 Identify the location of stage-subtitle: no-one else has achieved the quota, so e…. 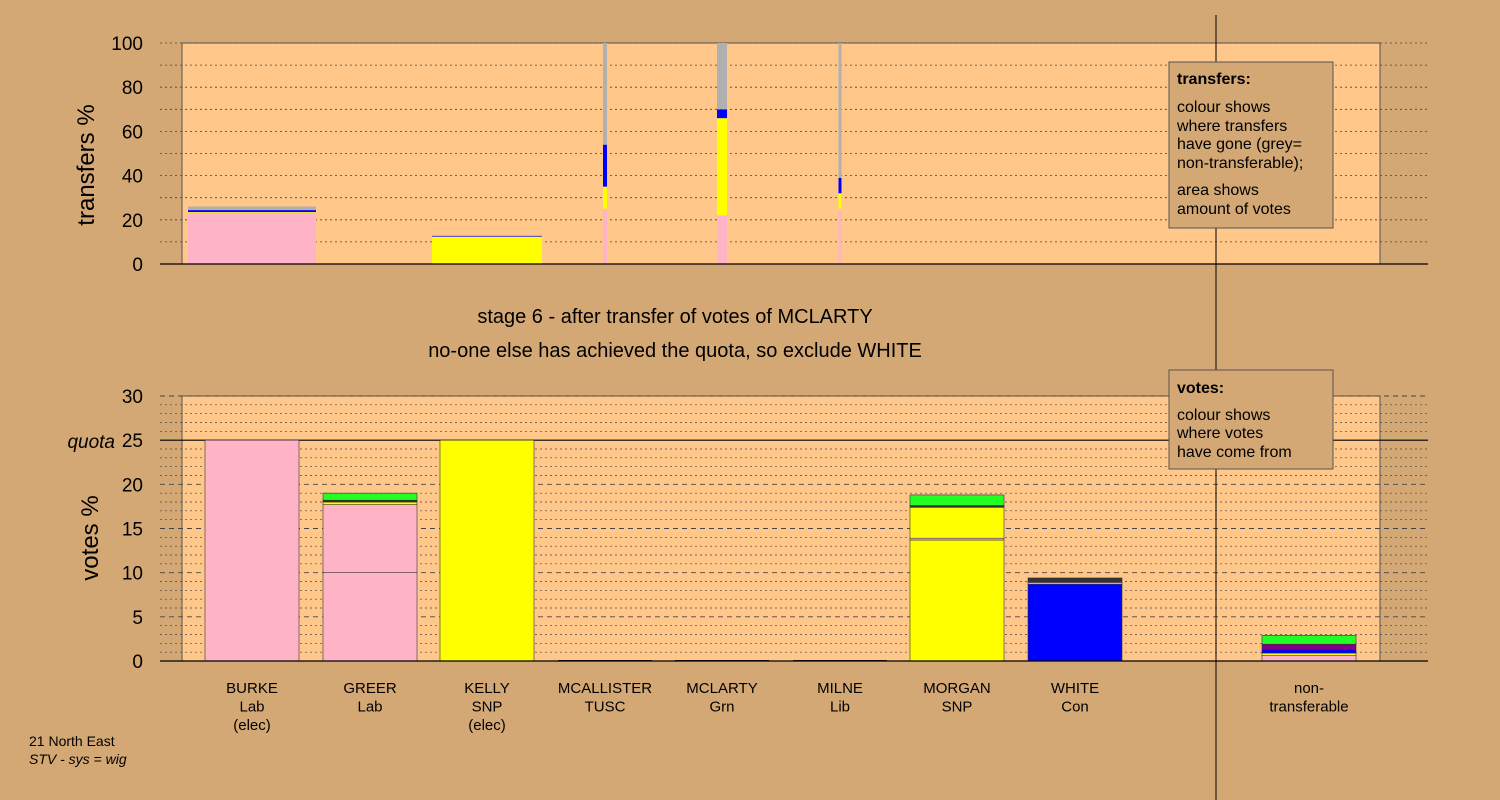
(675, 351).